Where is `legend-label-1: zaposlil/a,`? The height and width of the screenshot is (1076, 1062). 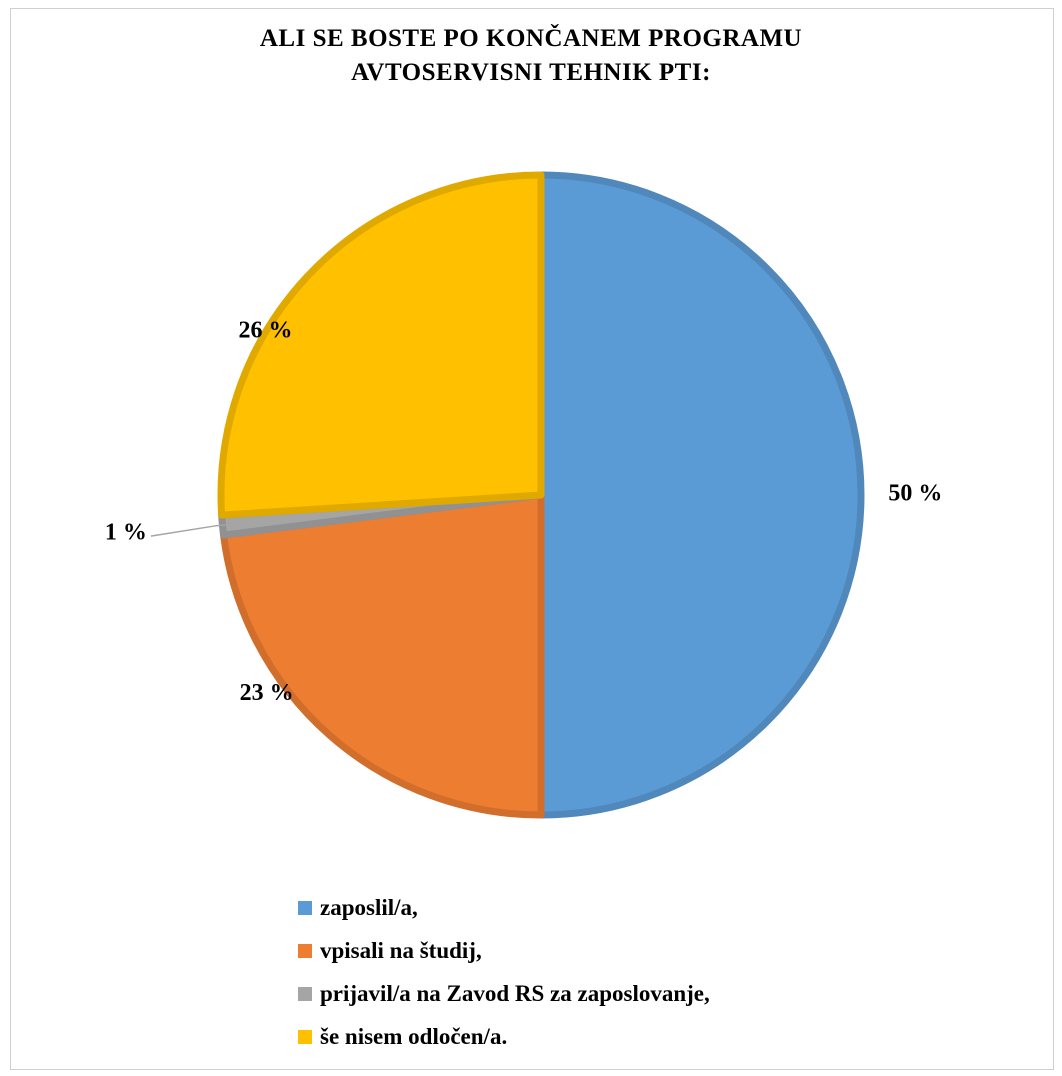 legend-label-1: zaposlil/a, is located at coordinates (369, 907).